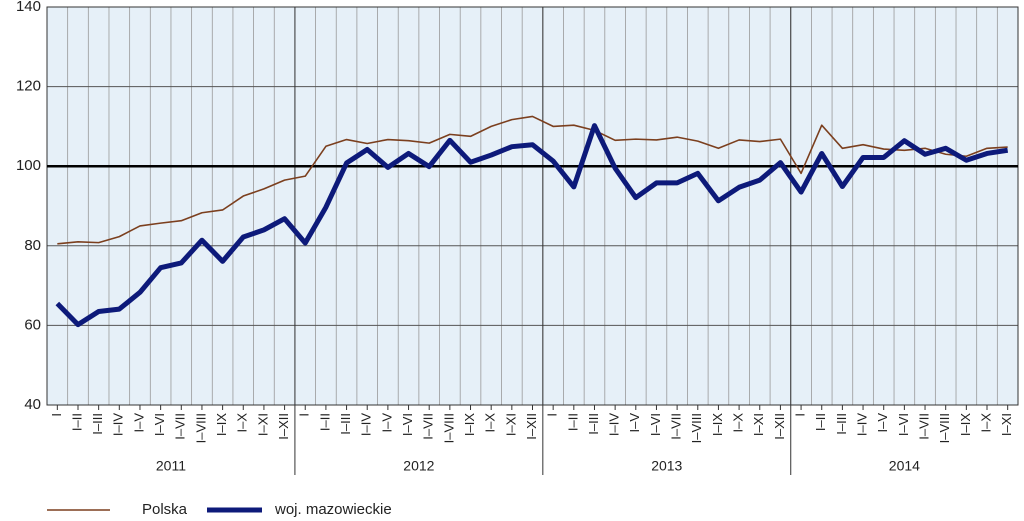 Image resolution: width=1024 pixels, height=521 pixels. Describe the element at coordinates (28, 165) in the screenshot. I see `y-tick-label: 100` at that location.